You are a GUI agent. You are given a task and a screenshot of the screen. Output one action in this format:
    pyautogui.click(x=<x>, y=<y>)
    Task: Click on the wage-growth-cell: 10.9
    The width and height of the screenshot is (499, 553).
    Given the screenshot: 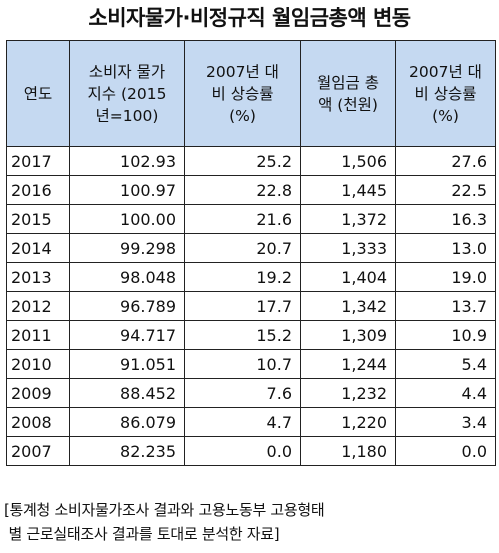 What is the action you would take?
    pyautogui.click(x=445, y=335)
    